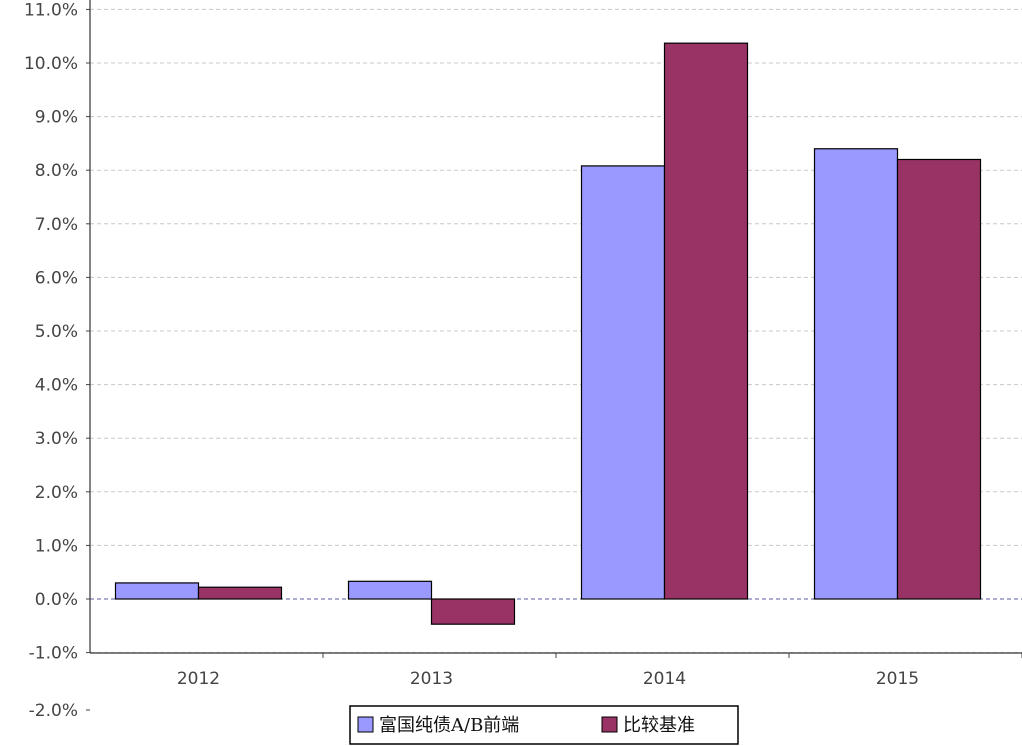 The height and width of the screenshot is (746, 1022). I want to click on legend-box, so click(544, 725).